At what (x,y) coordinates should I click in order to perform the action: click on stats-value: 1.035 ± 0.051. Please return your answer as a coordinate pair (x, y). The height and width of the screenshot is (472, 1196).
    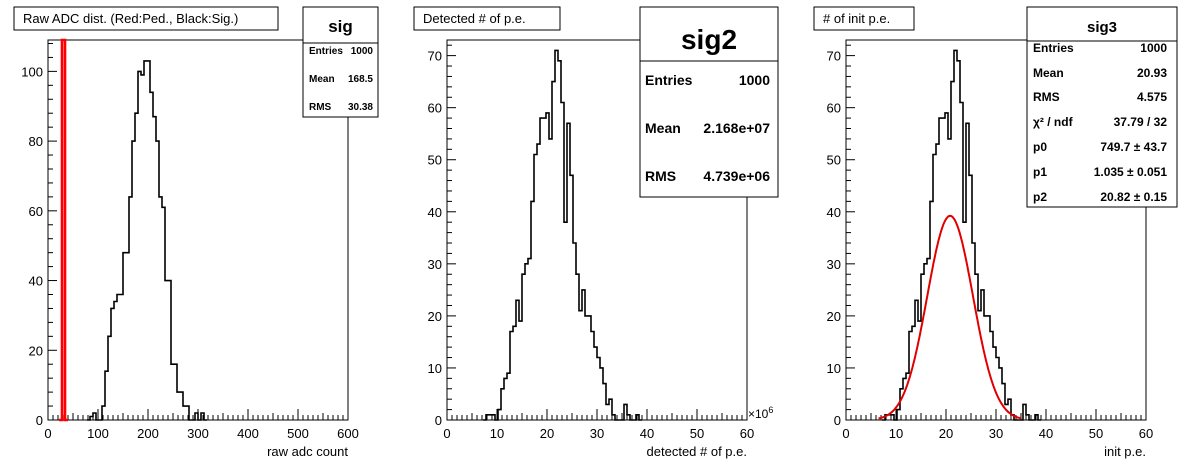
    Looking at the image, I should click on (1131, 172).